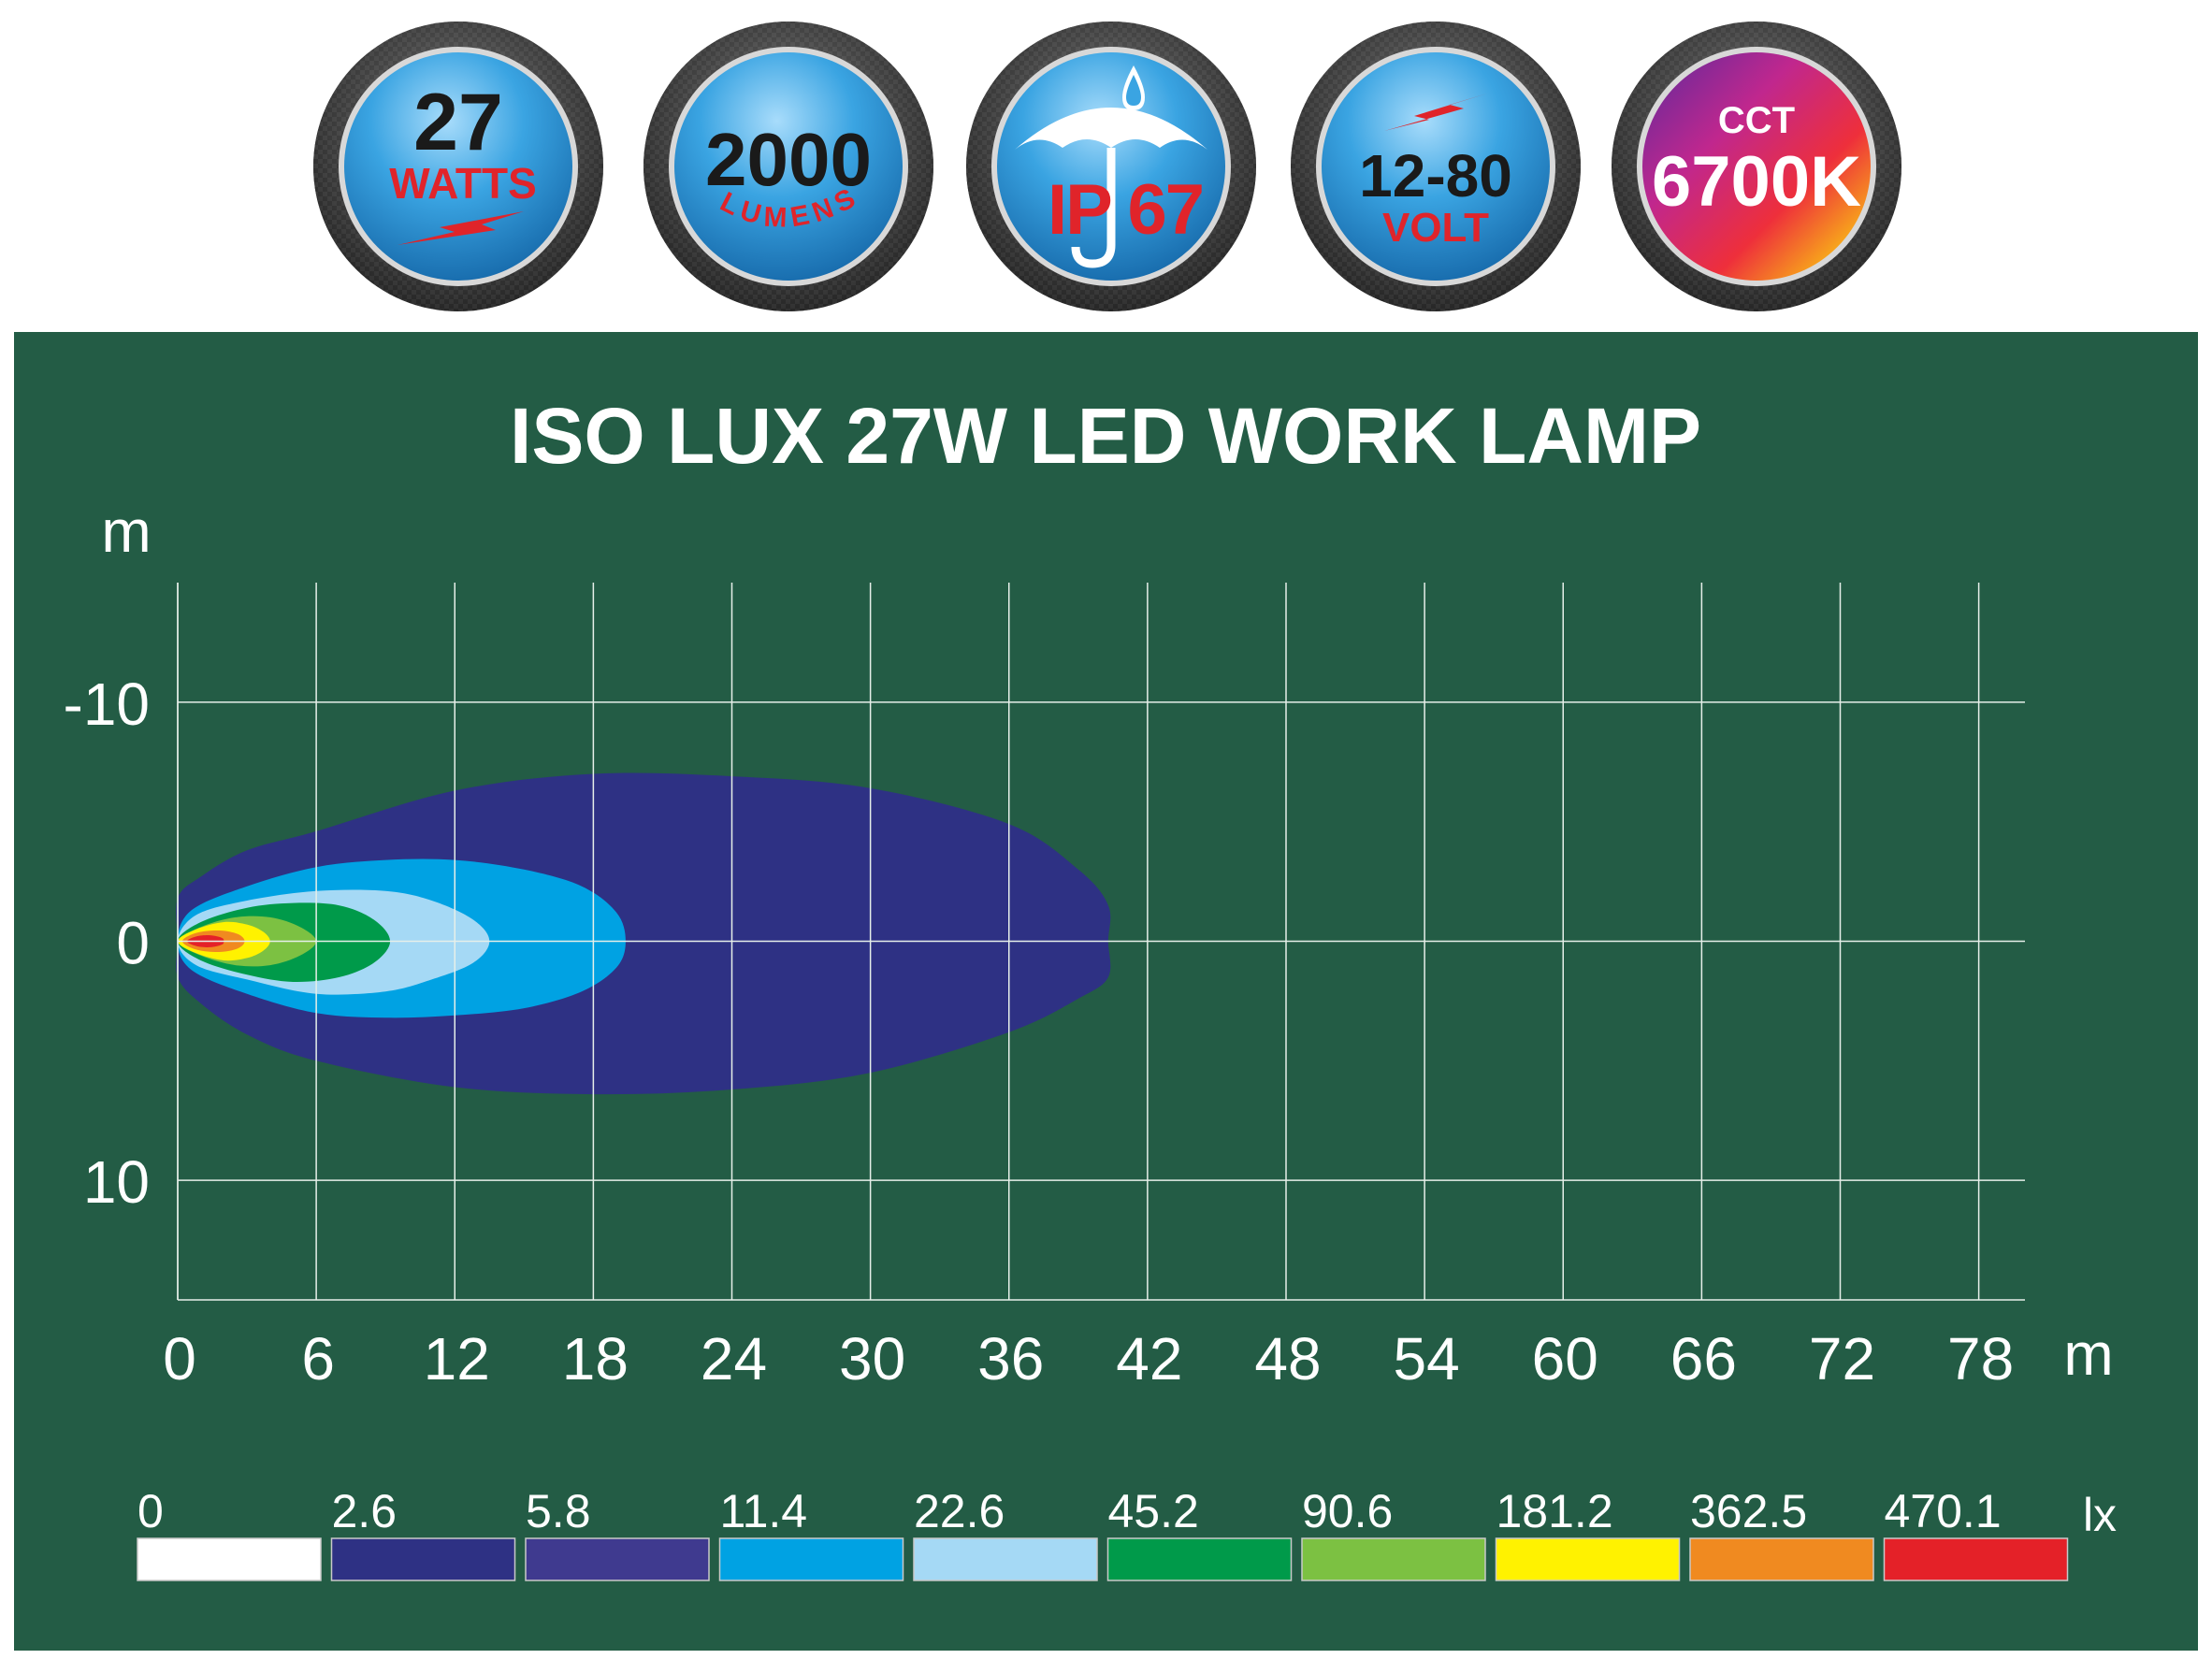 This screenshot has width=2212, height=1659. I want to click on legend-label: 470.1, so click(1944, 1511).